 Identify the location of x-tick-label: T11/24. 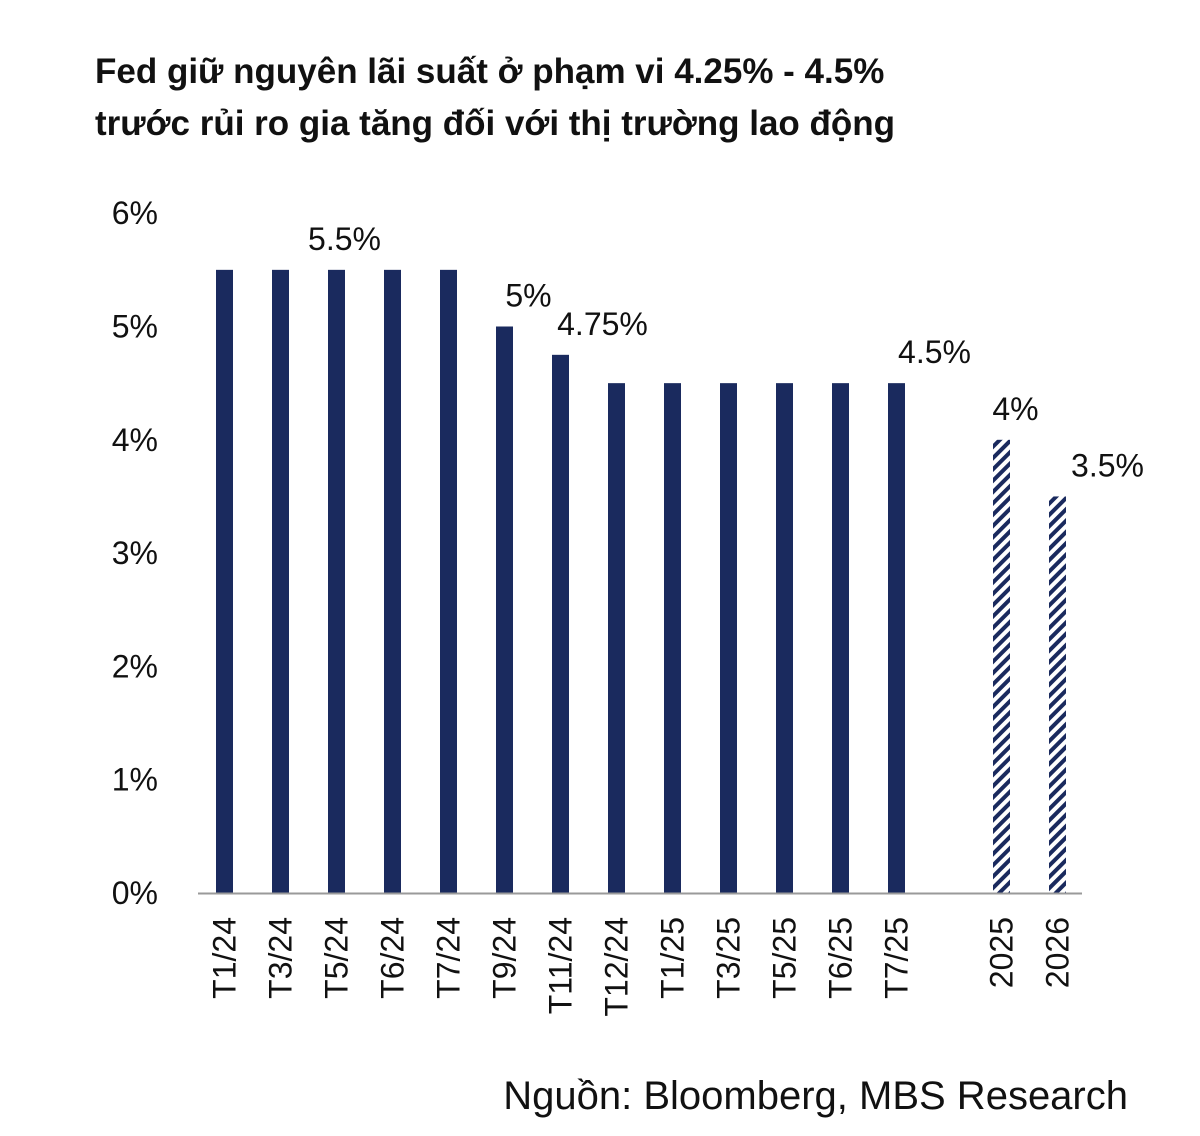
(561, 965).